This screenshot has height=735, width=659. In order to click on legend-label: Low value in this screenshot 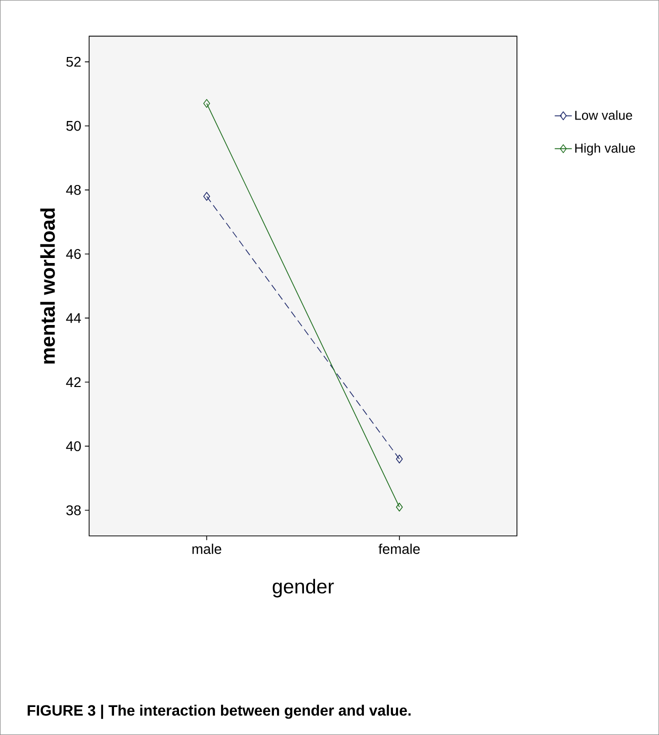, I will do `click(603, 115)`.